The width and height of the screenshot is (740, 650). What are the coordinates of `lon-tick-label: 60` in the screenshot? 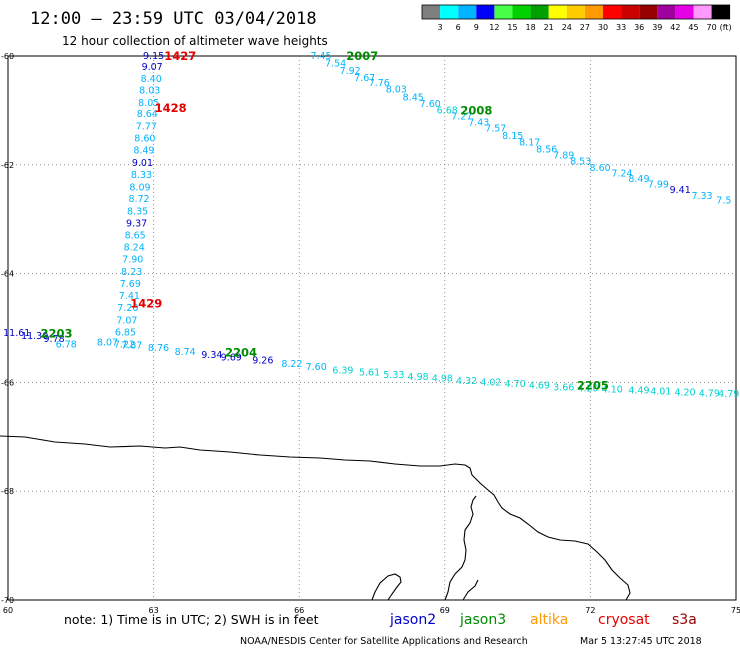 It's located at (8, 610).